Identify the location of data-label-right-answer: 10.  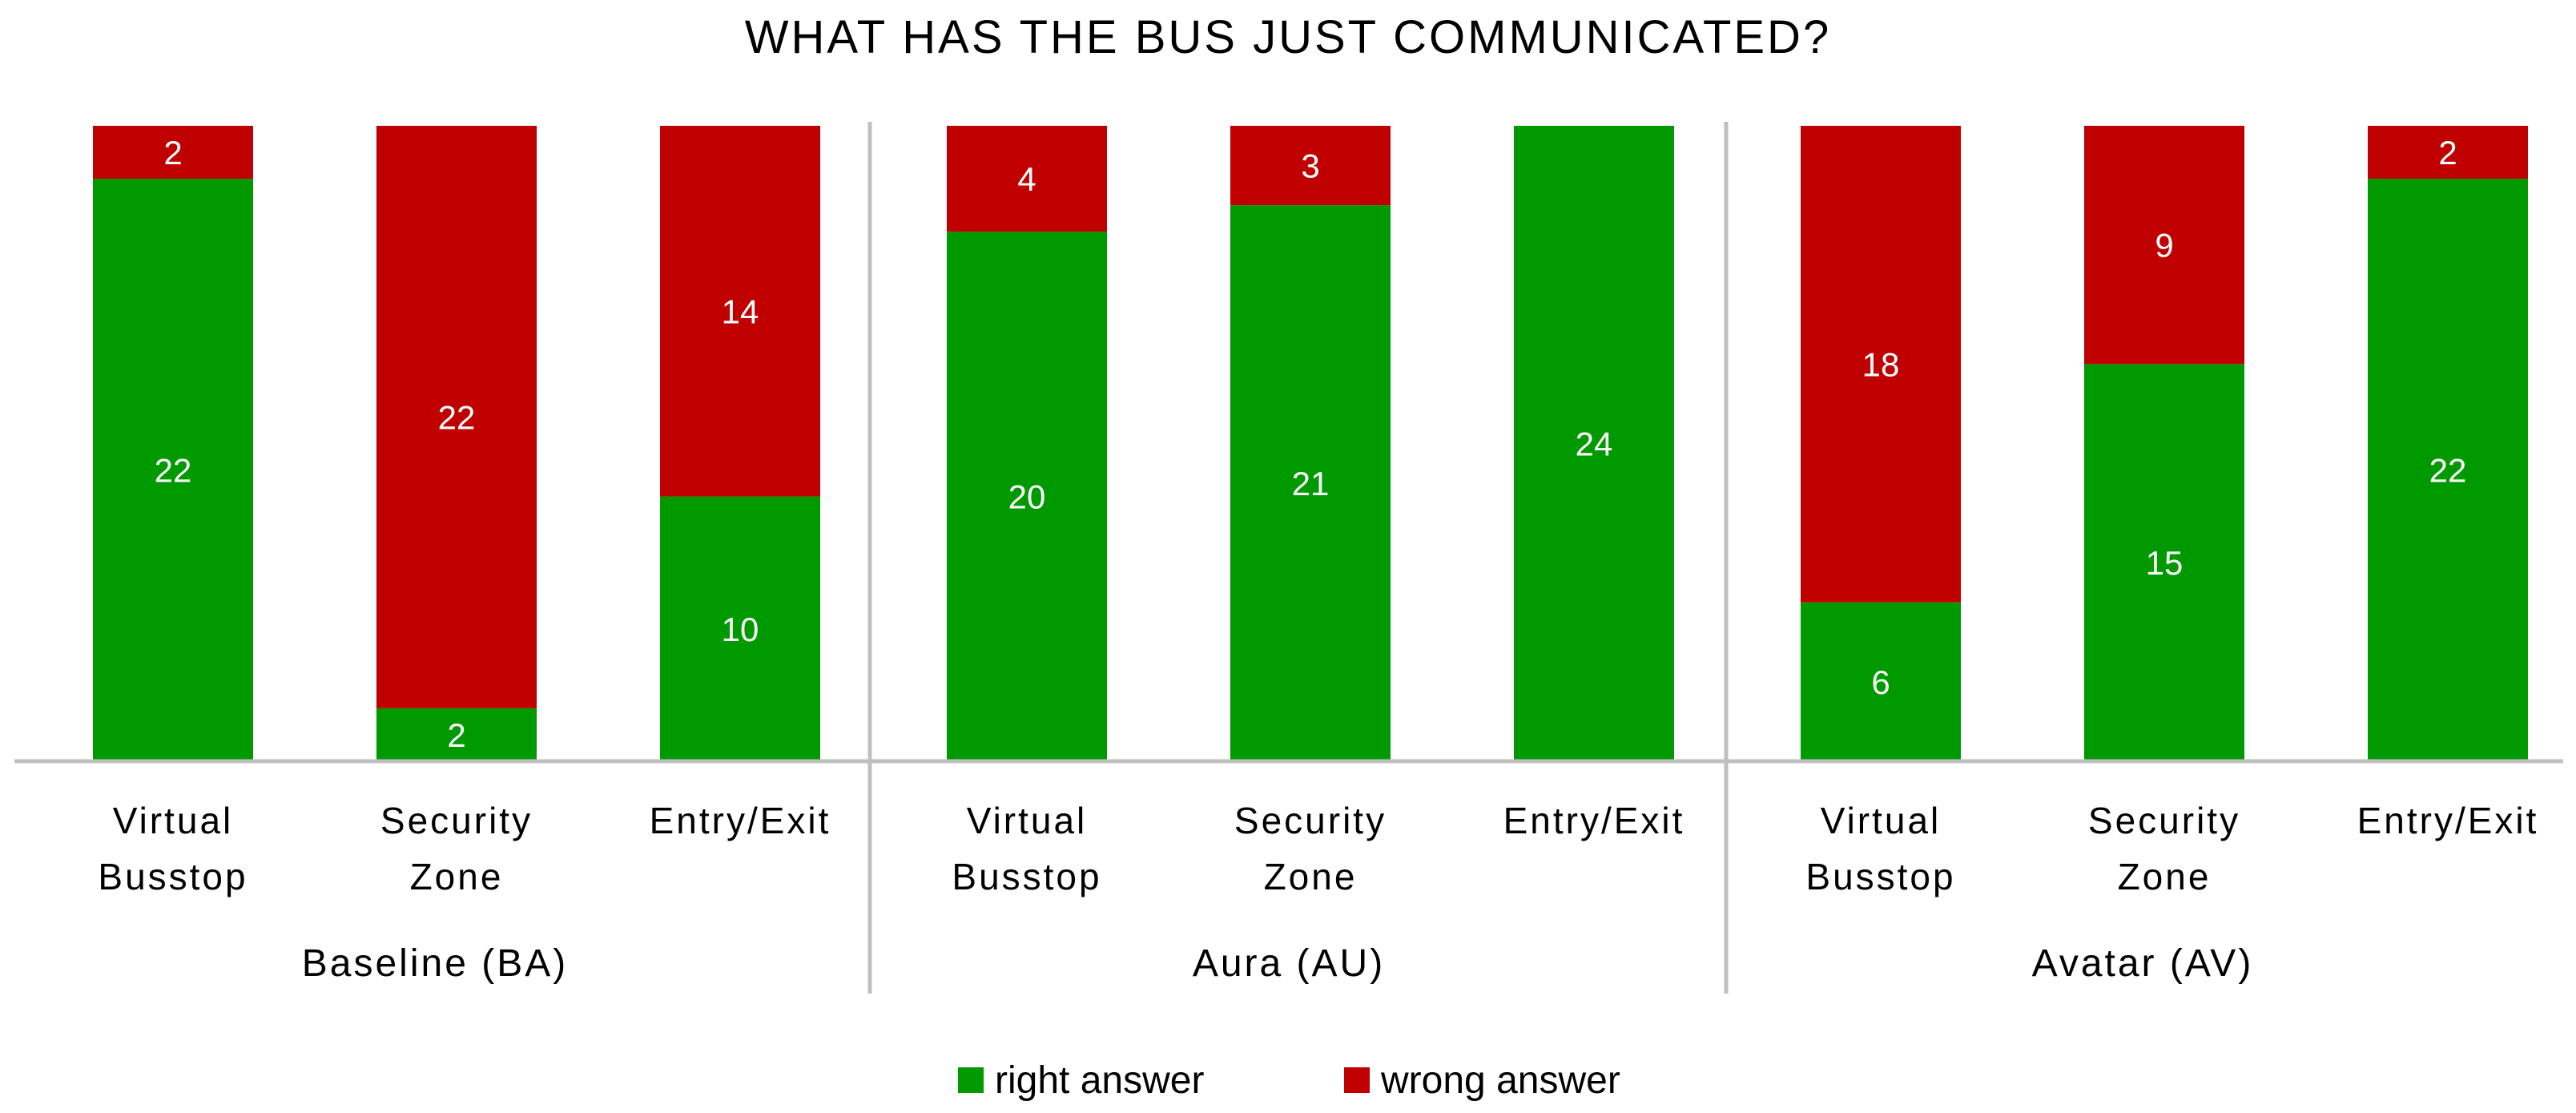
(740, 630).